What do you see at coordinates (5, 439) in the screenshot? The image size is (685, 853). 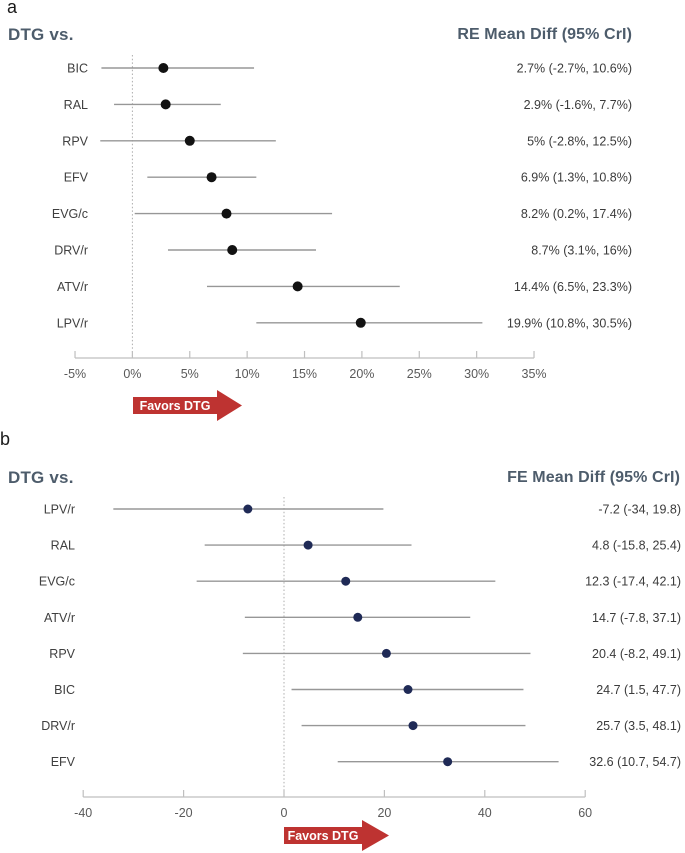 I see `panel-b-label: b` at bounding box center [5, 439].